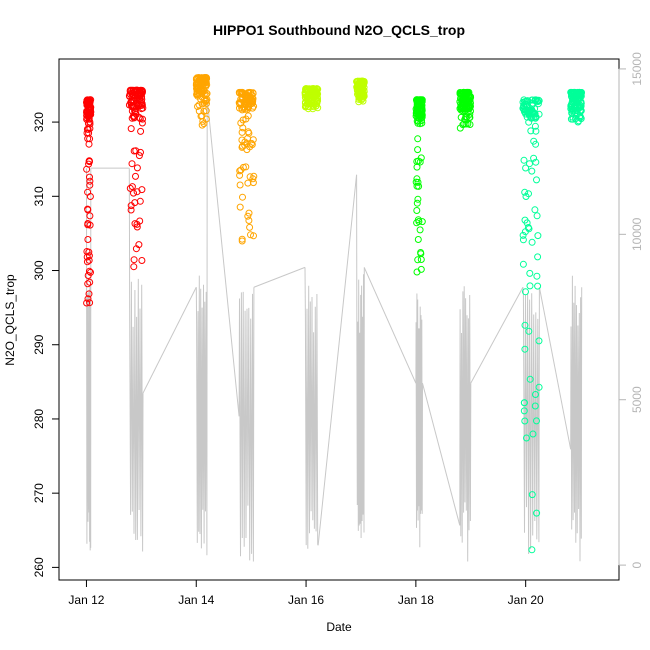 Image resolution: width=650 pixels, height=650 pixels. Describe the element at coordinates (196, 600) in the screenshot. I see `x-tick-label: Jan 14` at that location.